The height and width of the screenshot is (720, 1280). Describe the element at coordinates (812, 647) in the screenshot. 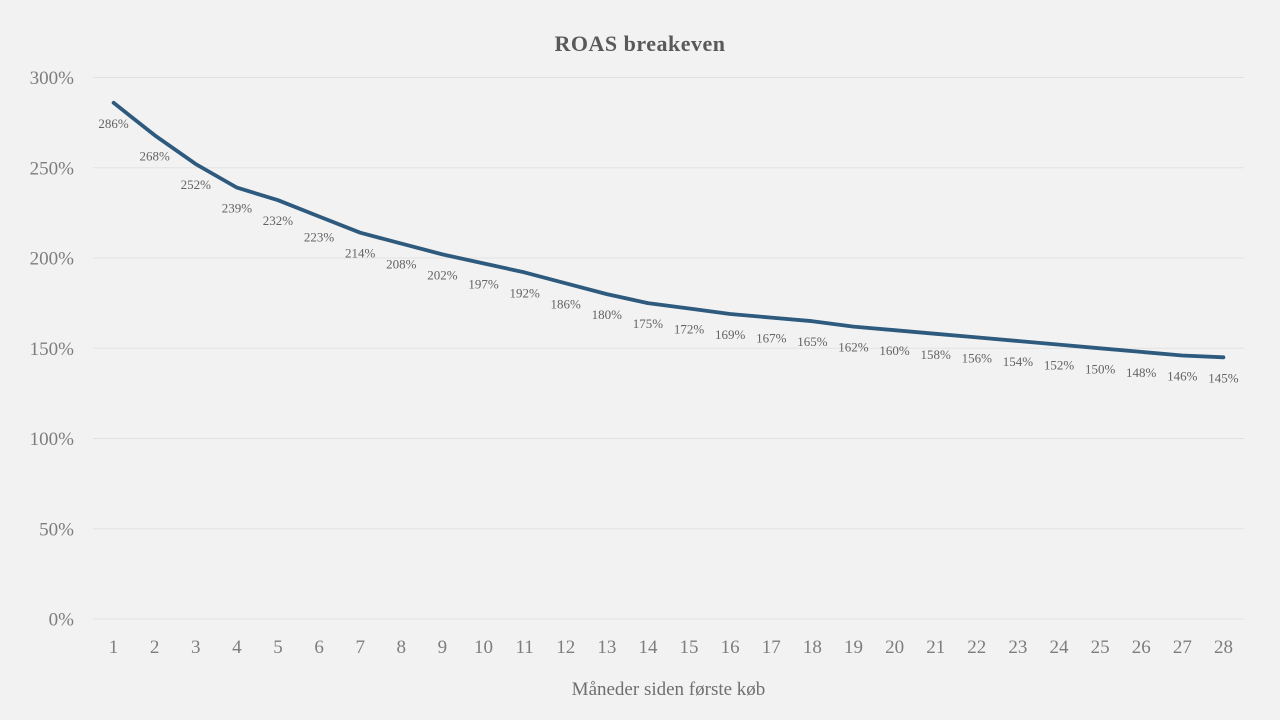

I see `x-tick-label: 18` at that location.